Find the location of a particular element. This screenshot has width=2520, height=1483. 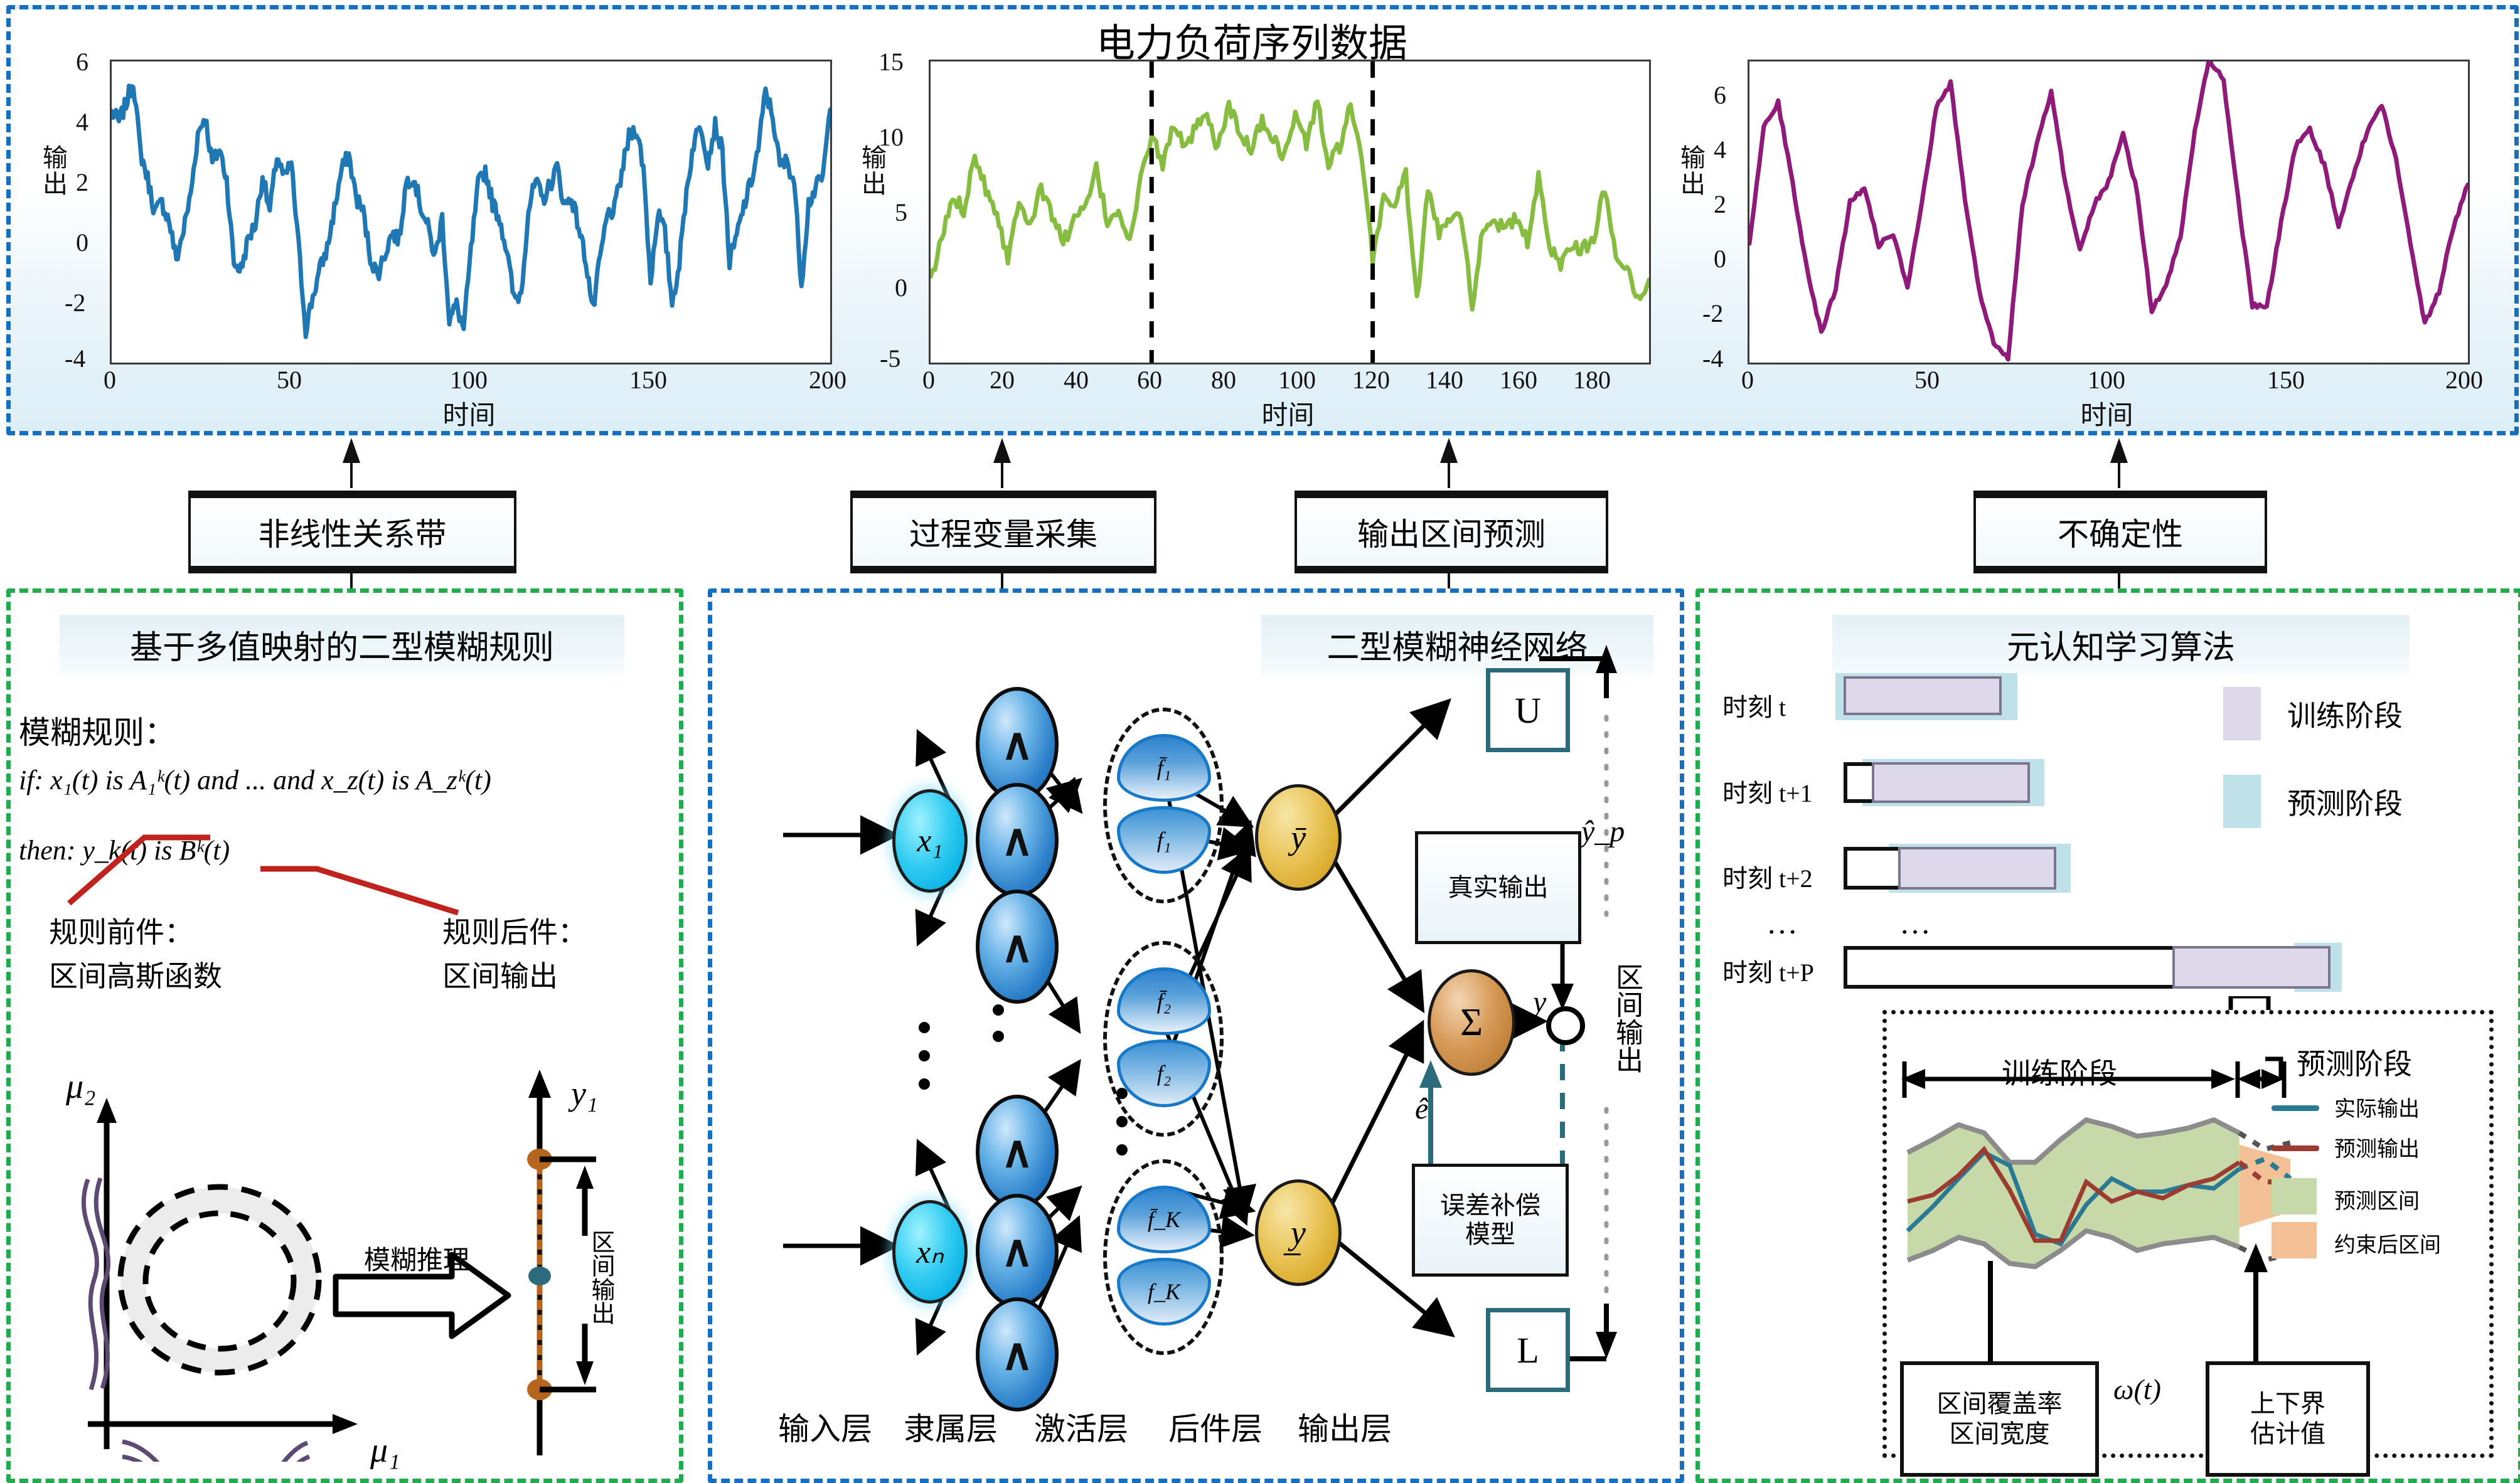

chart-blue-ylabel: 输出 is located at coordinates (53, 170).